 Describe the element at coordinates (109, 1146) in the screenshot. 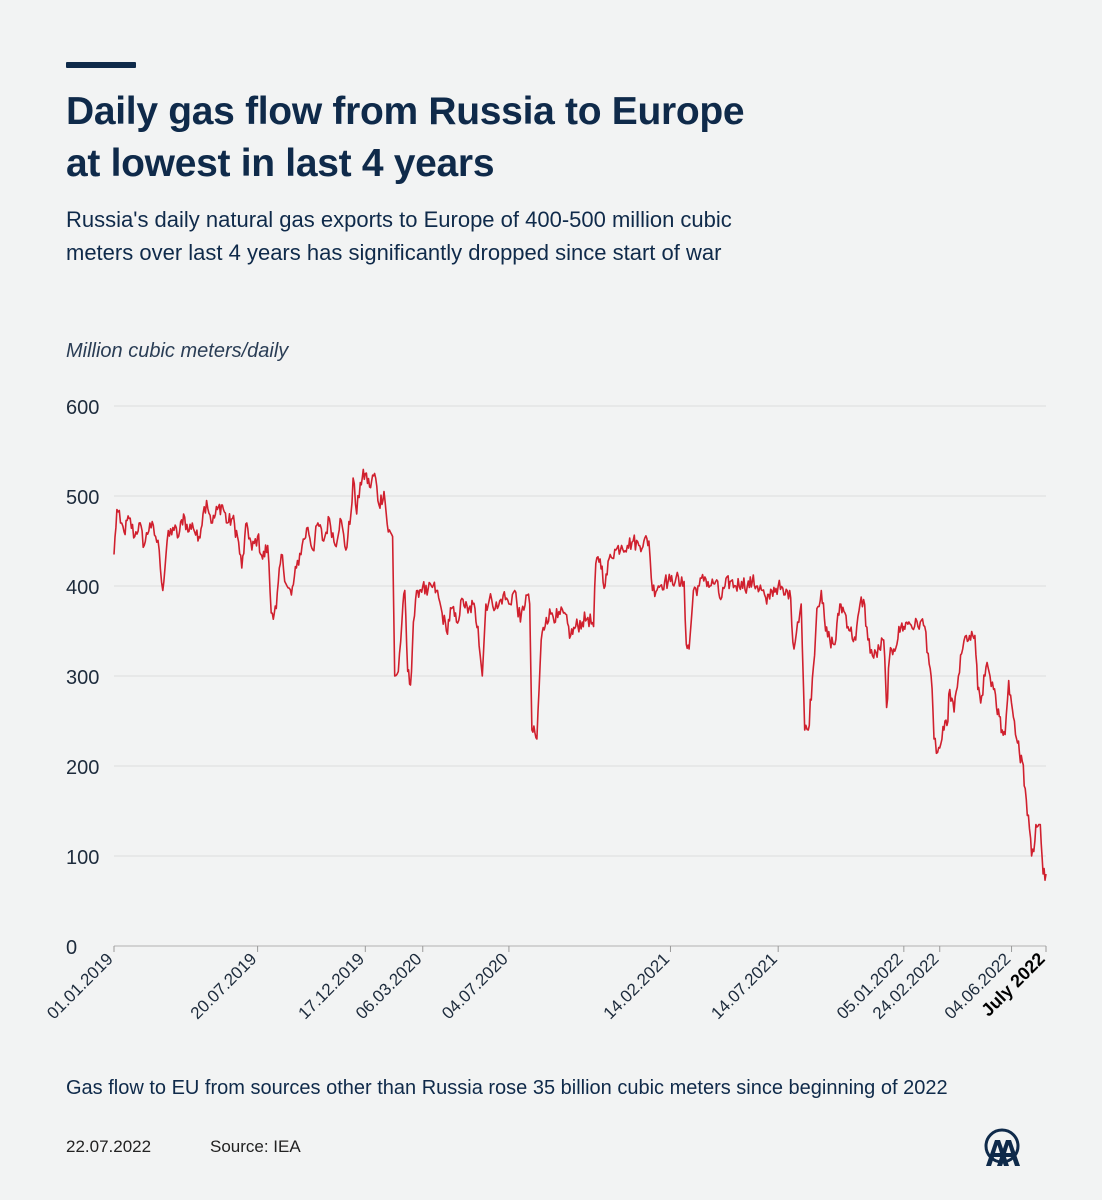

I see `publication-date: 22.07.2022` at that location.